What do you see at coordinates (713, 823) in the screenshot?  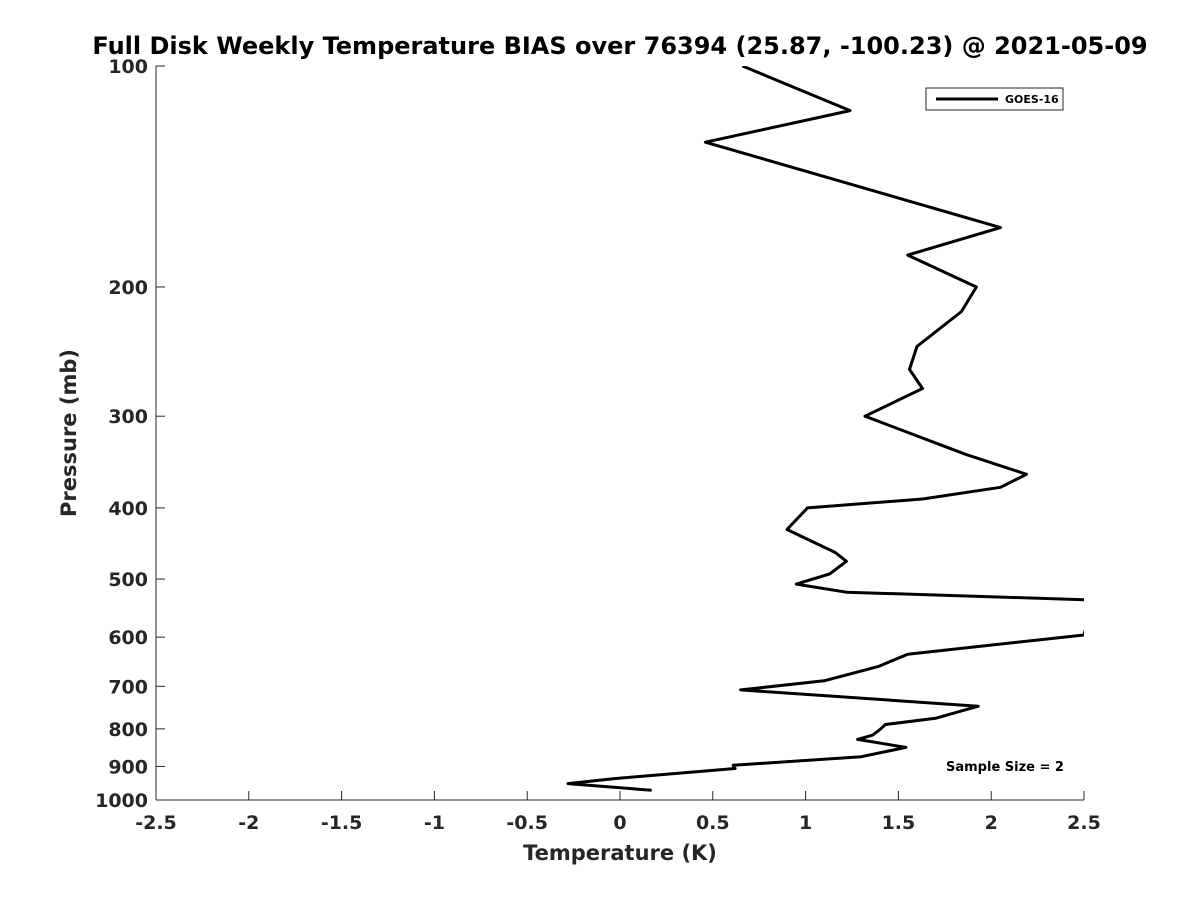 I see `x-tick-label: 0.5` at bounding box center [713, 823].